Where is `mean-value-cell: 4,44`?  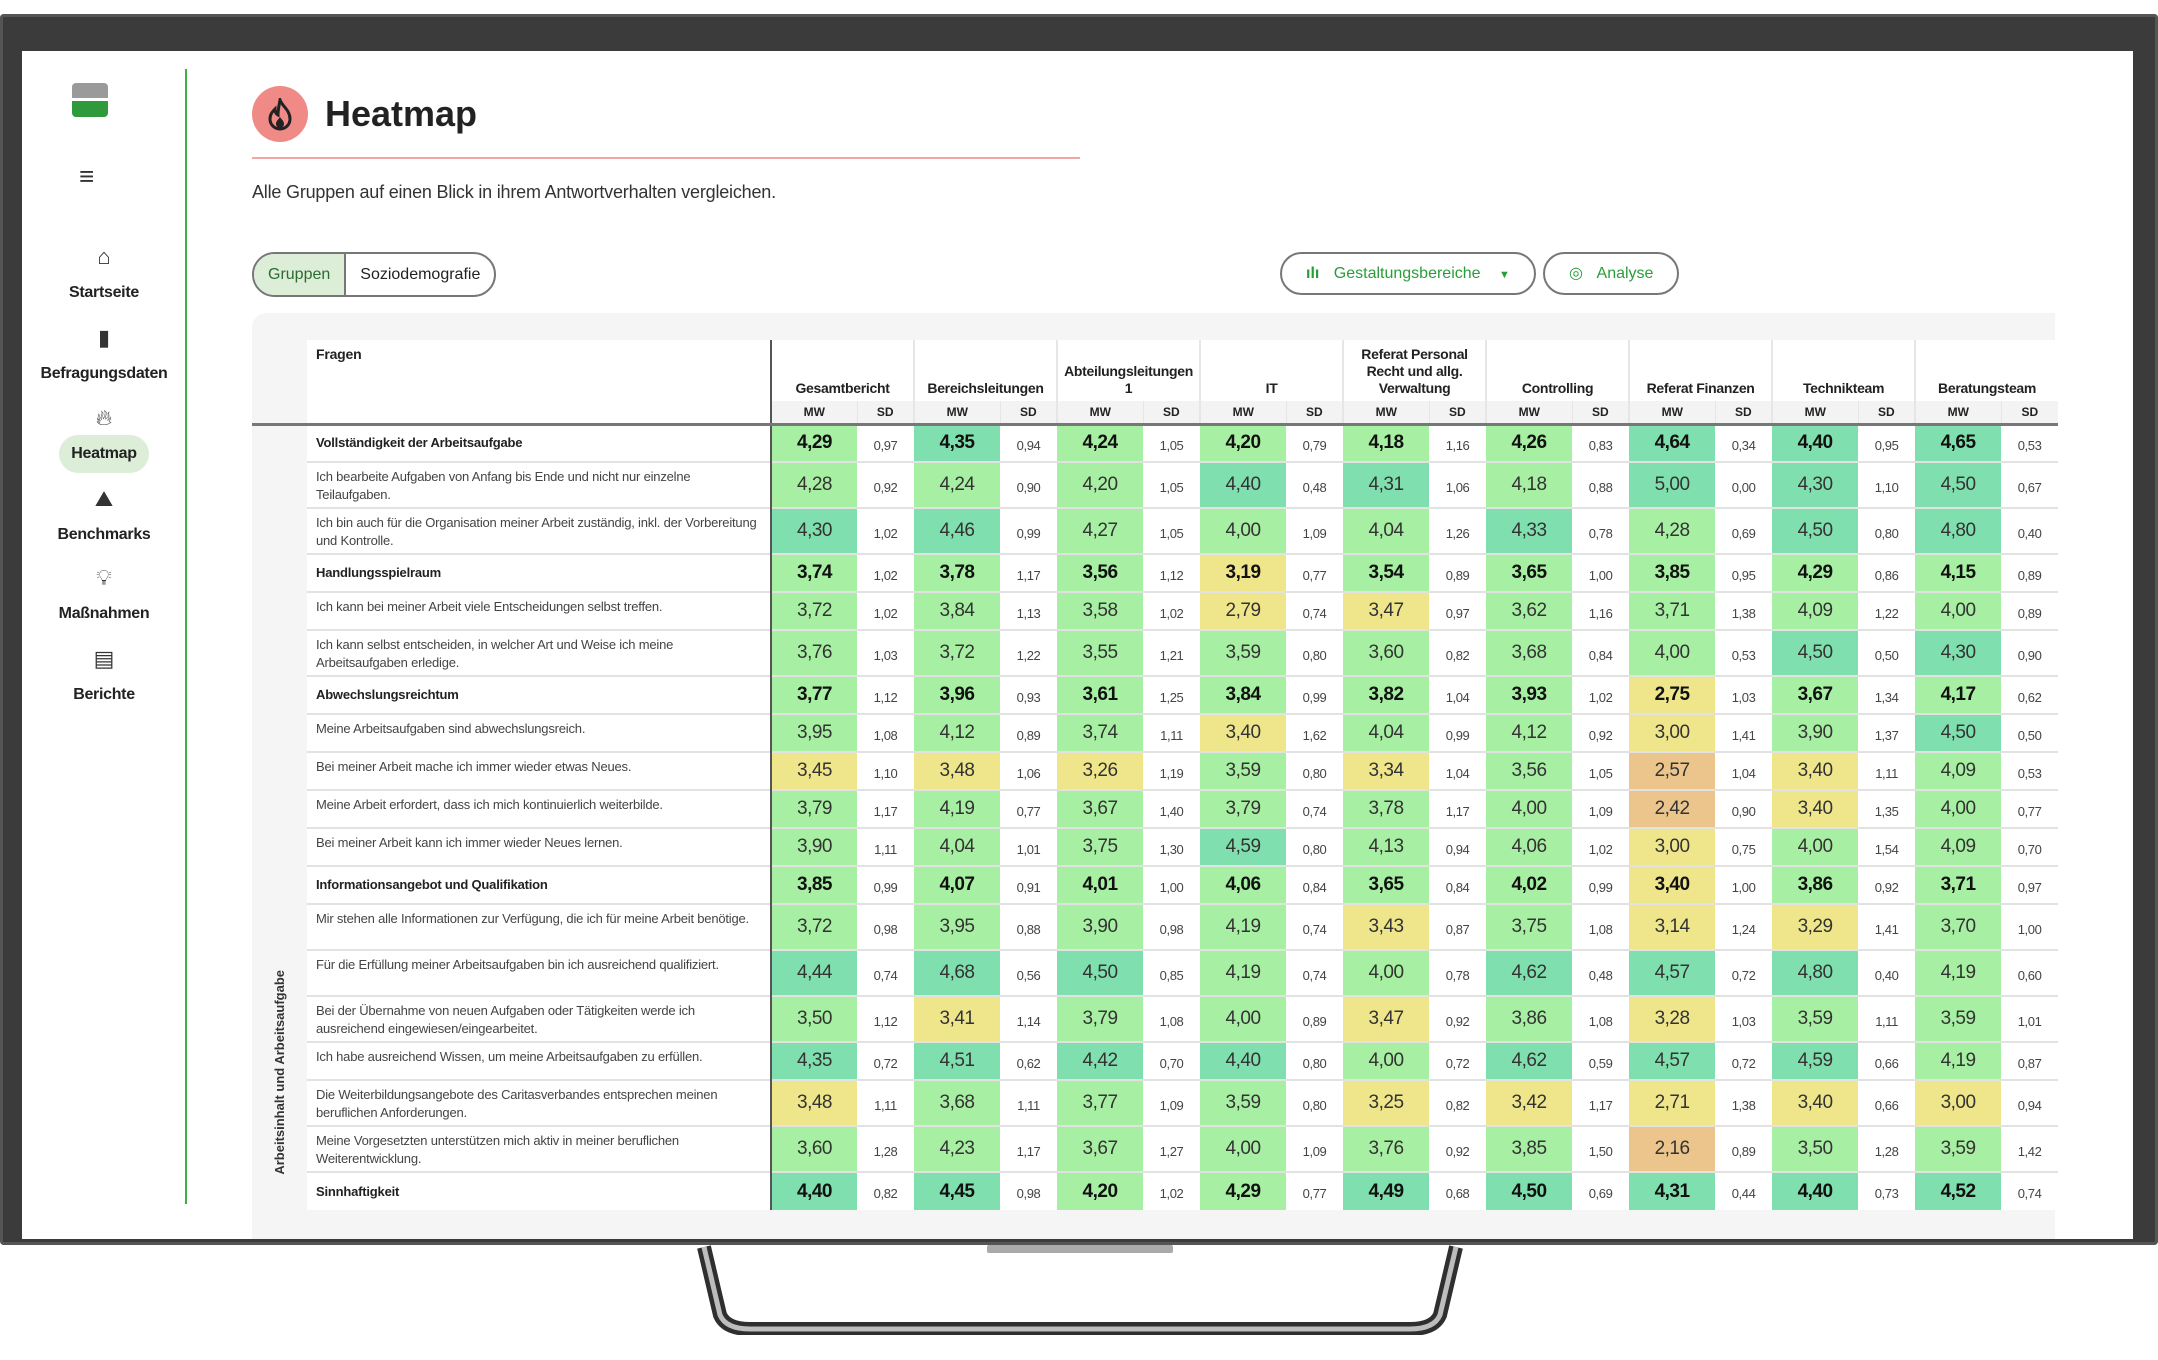
mean-value-cell: 4,44 is located at coordinates (814, 972).